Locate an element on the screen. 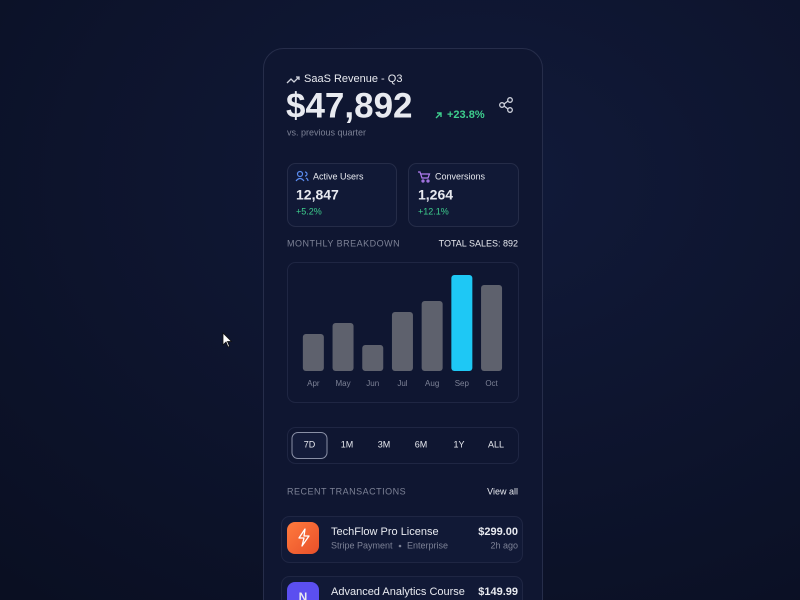 The image size is (800, 600). lightning-icon is located at coordinates (304, 537).